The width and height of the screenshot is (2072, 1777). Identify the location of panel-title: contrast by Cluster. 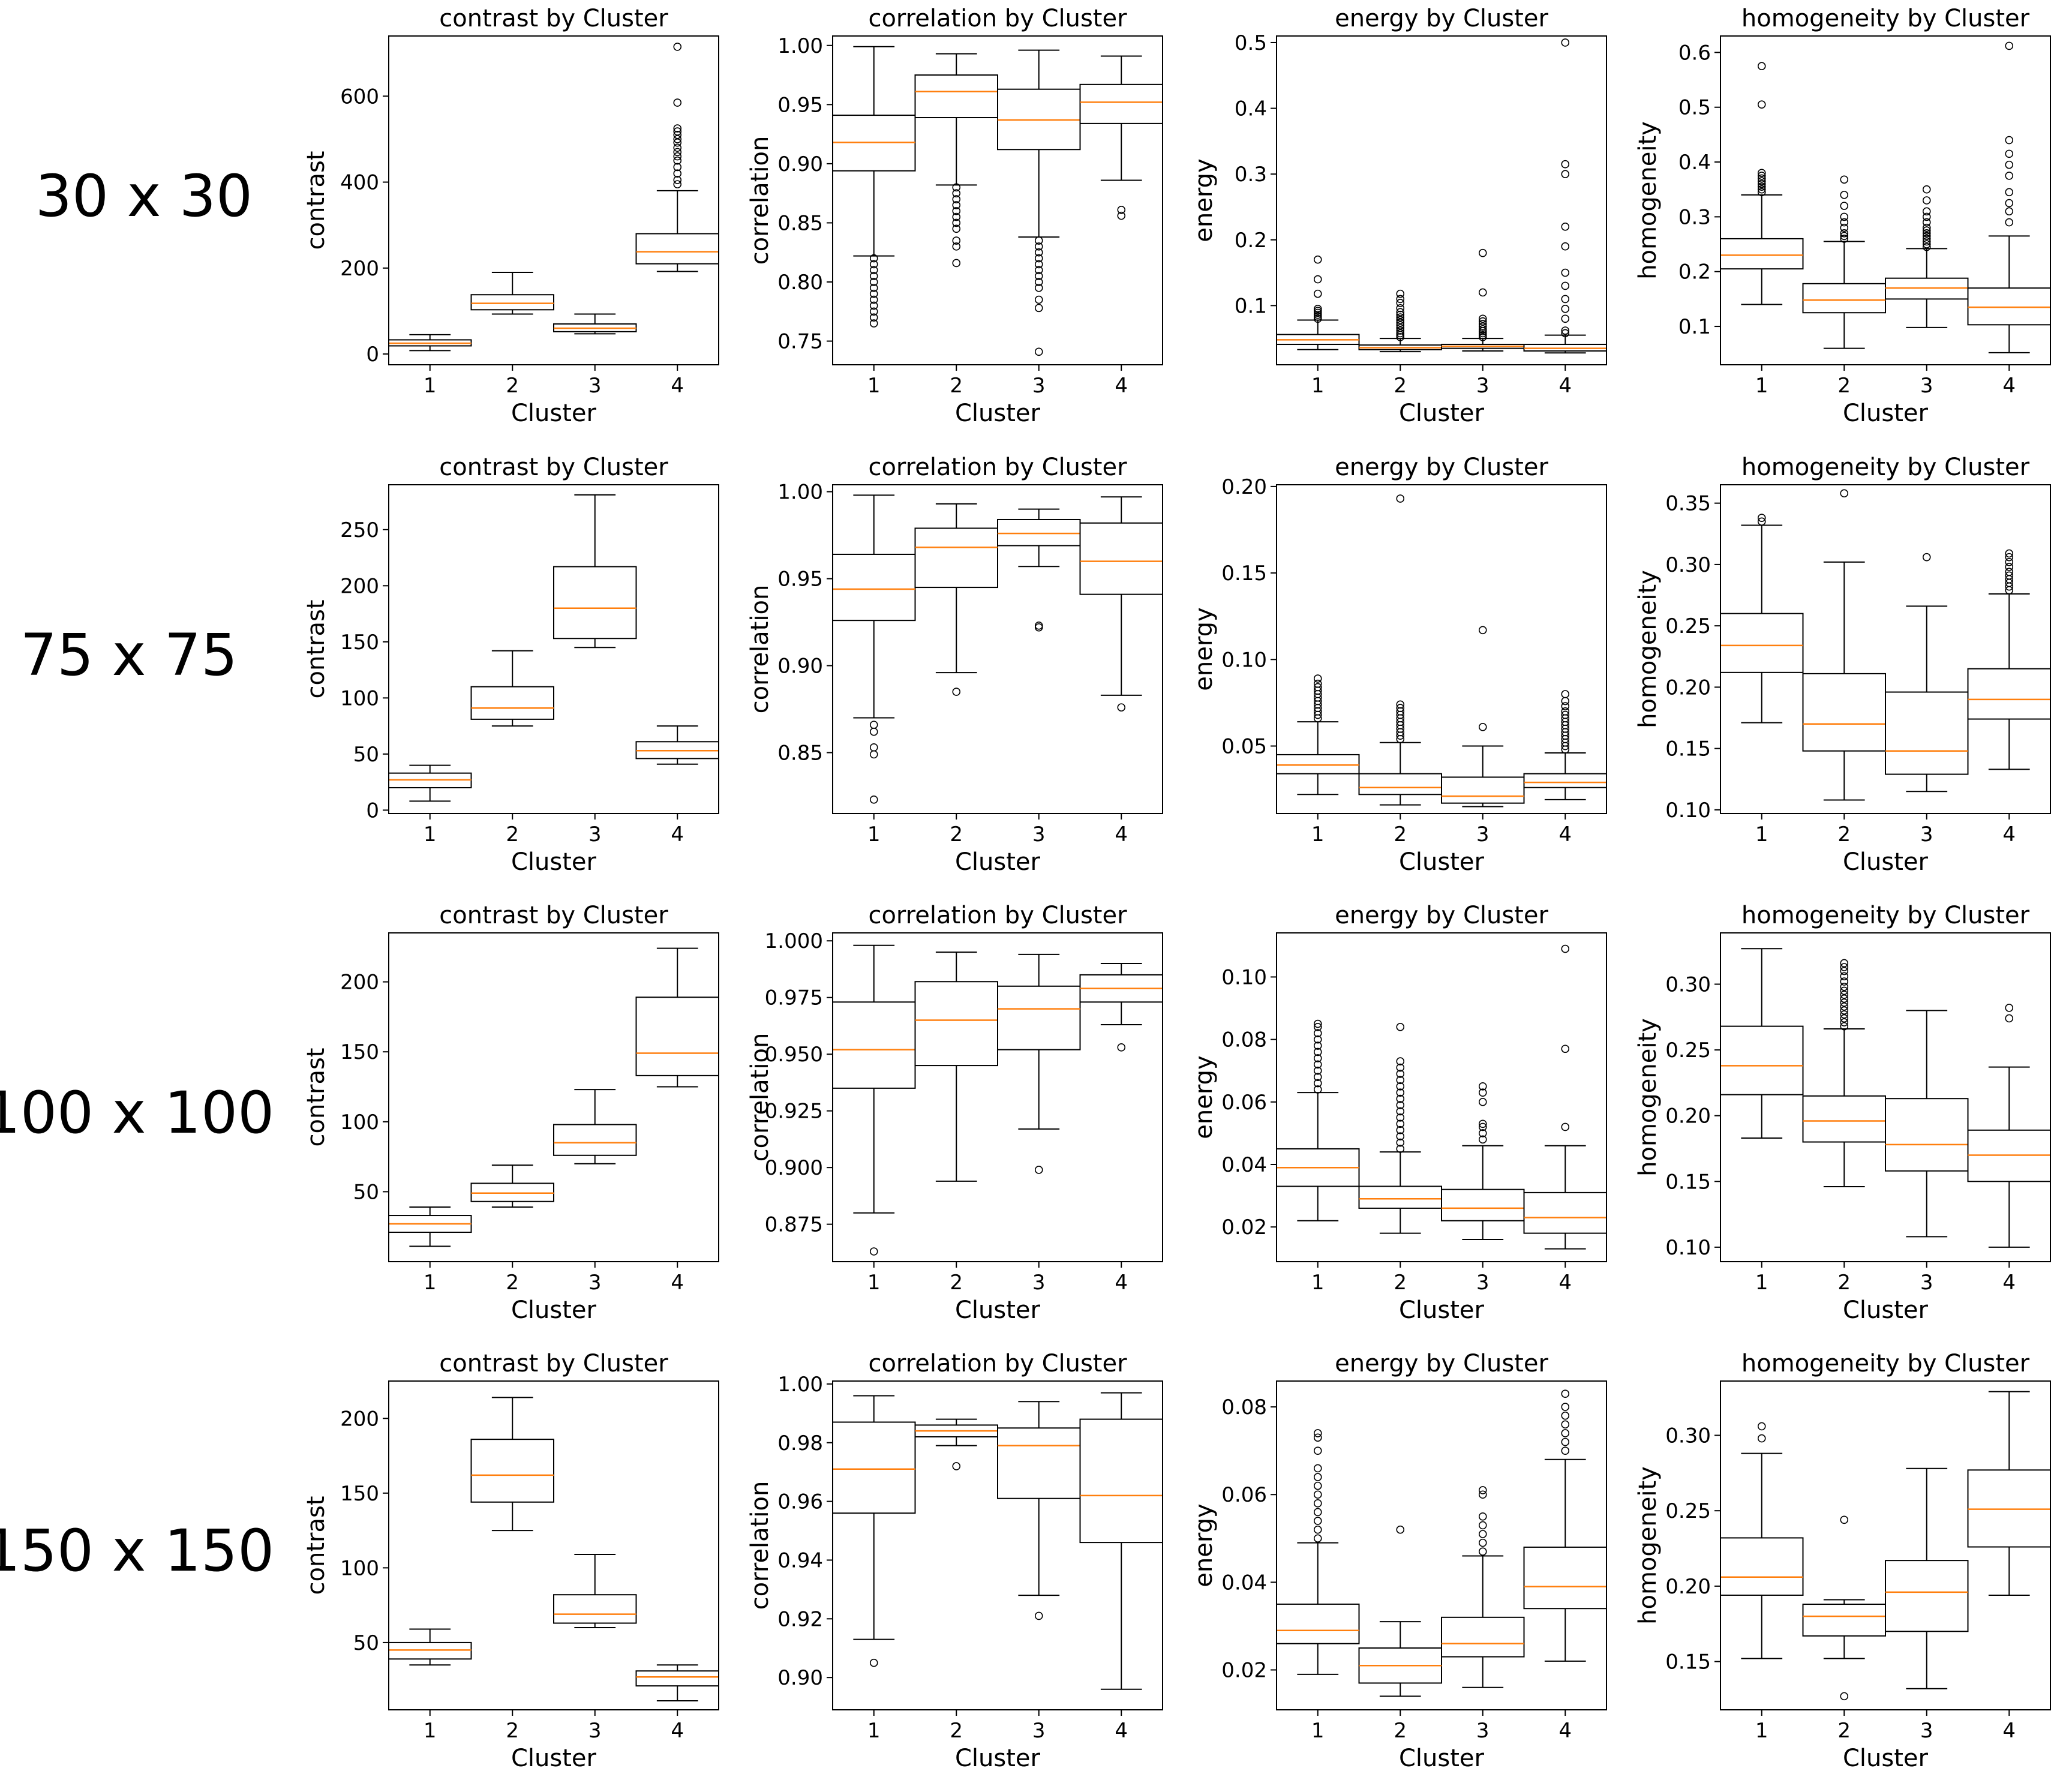
(554, 467).